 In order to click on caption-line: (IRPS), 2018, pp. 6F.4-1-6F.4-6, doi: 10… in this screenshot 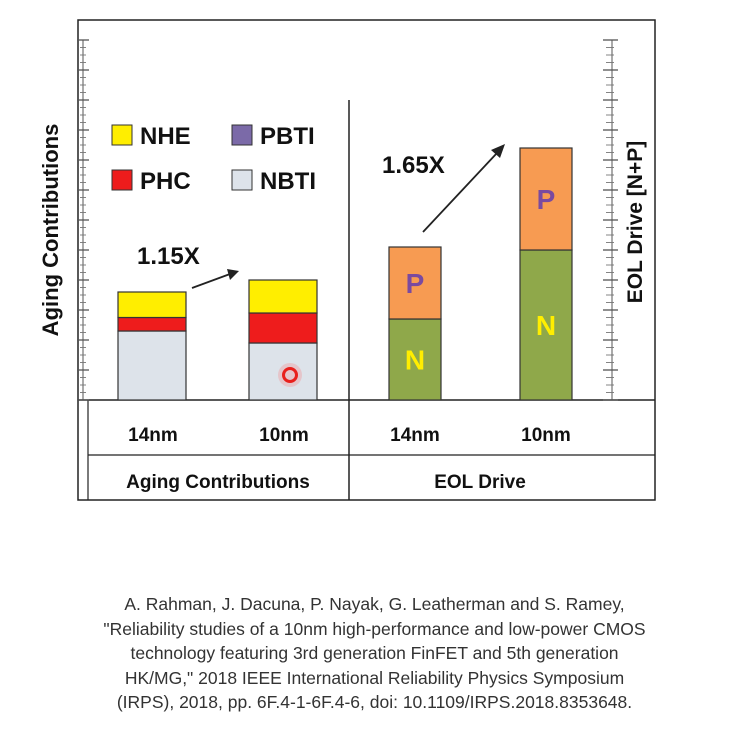, I will do `click(374, 702)`.